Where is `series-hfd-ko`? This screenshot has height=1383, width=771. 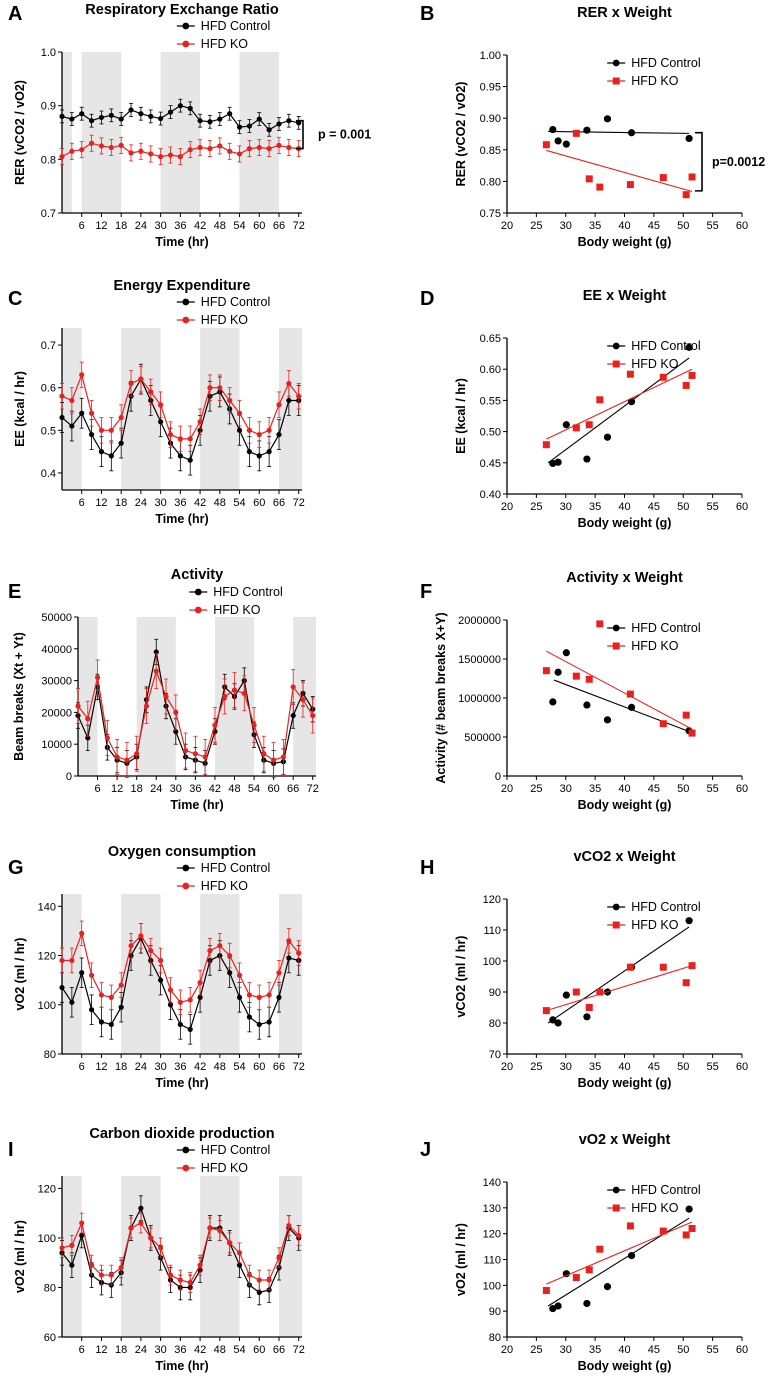 series-hfd-ko is located at coordinates (180, 407).